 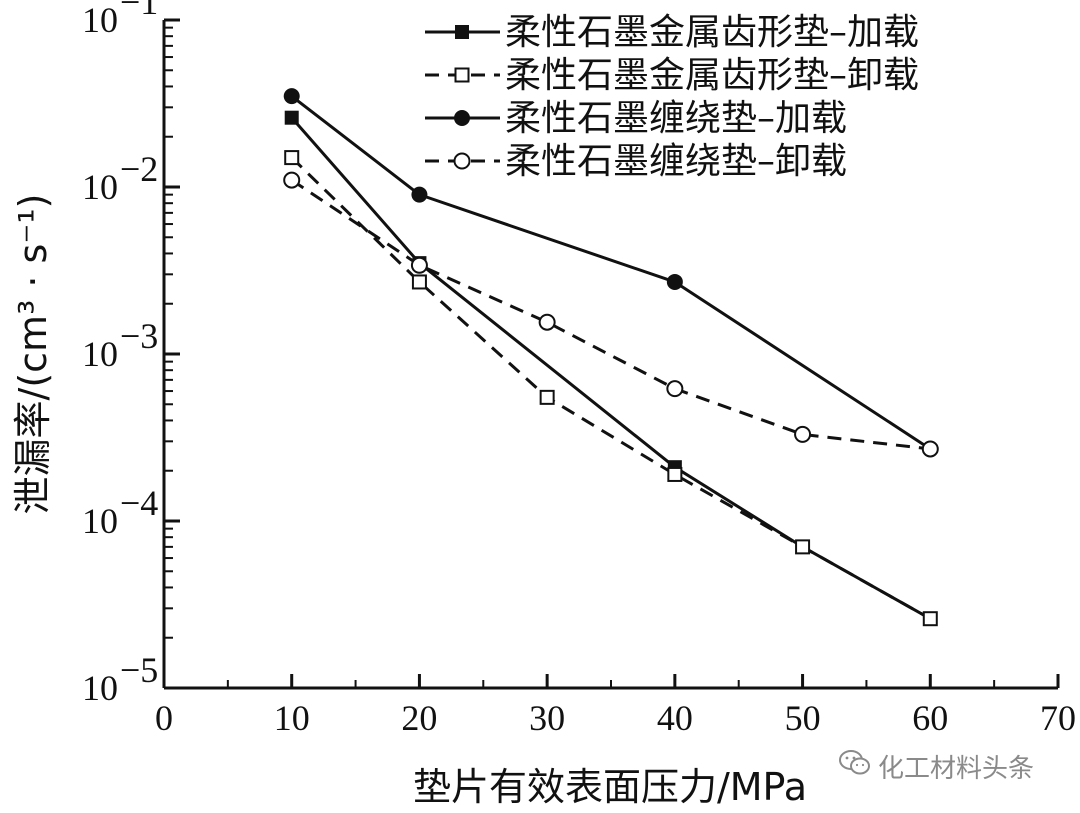 What do you see at coordinates (855, 766) in the screenshot?
I see `wechat-icon` at bounding box center [855, 766].